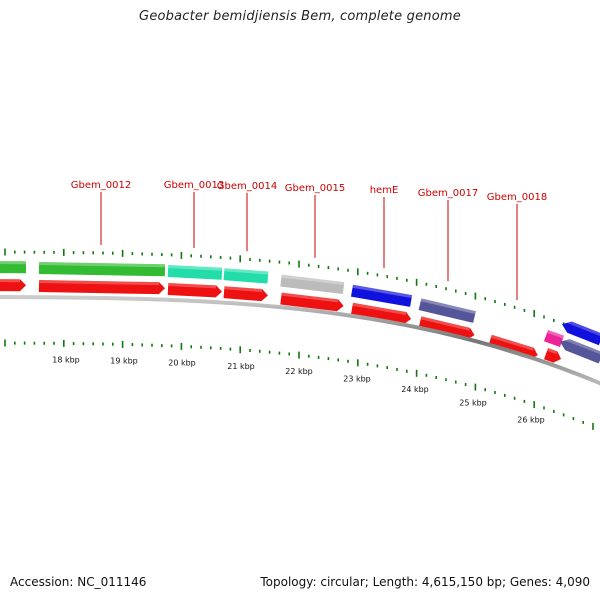 The image size is (600, 600). I want to click on scale-tick-label: 26 kbp, so click(531, 420).